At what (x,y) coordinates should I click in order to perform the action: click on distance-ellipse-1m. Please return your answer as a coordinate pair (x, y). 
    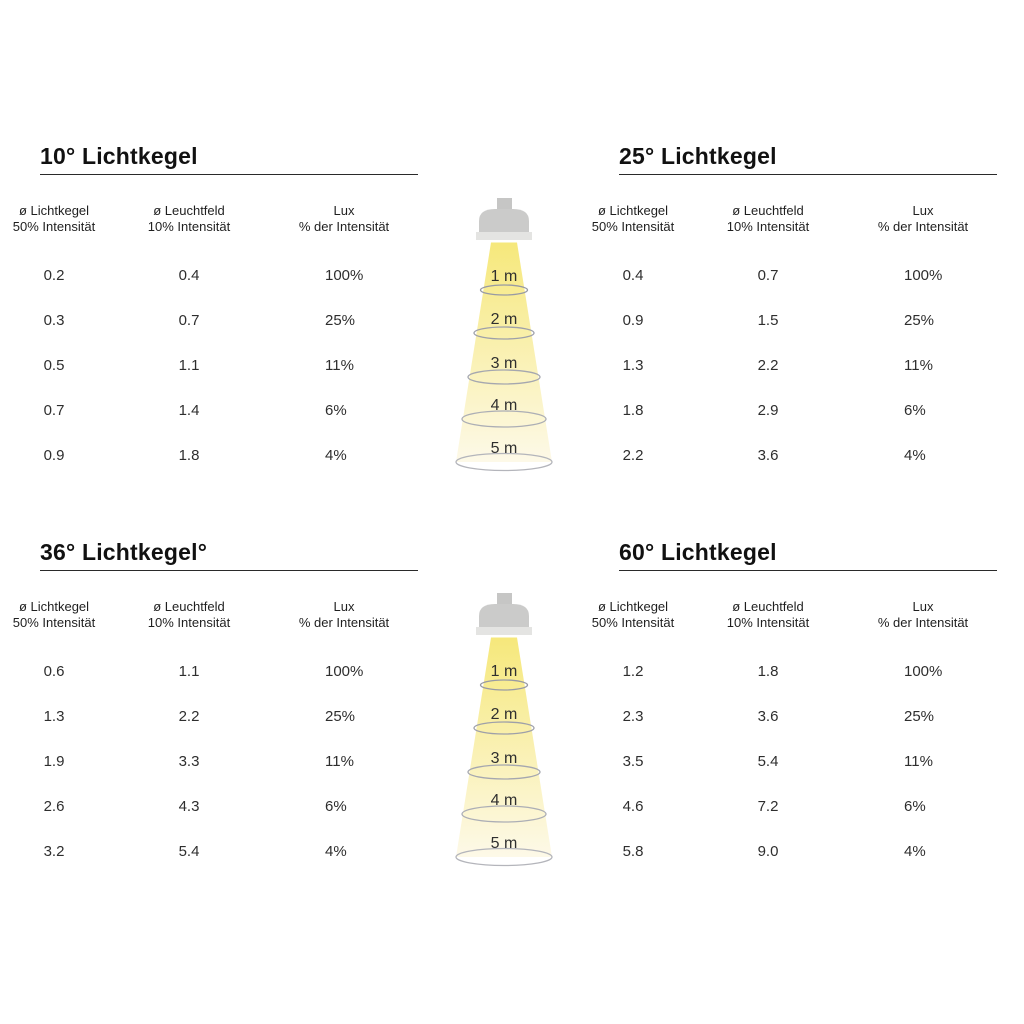
    Looking at the image, I should click on (504, 290).